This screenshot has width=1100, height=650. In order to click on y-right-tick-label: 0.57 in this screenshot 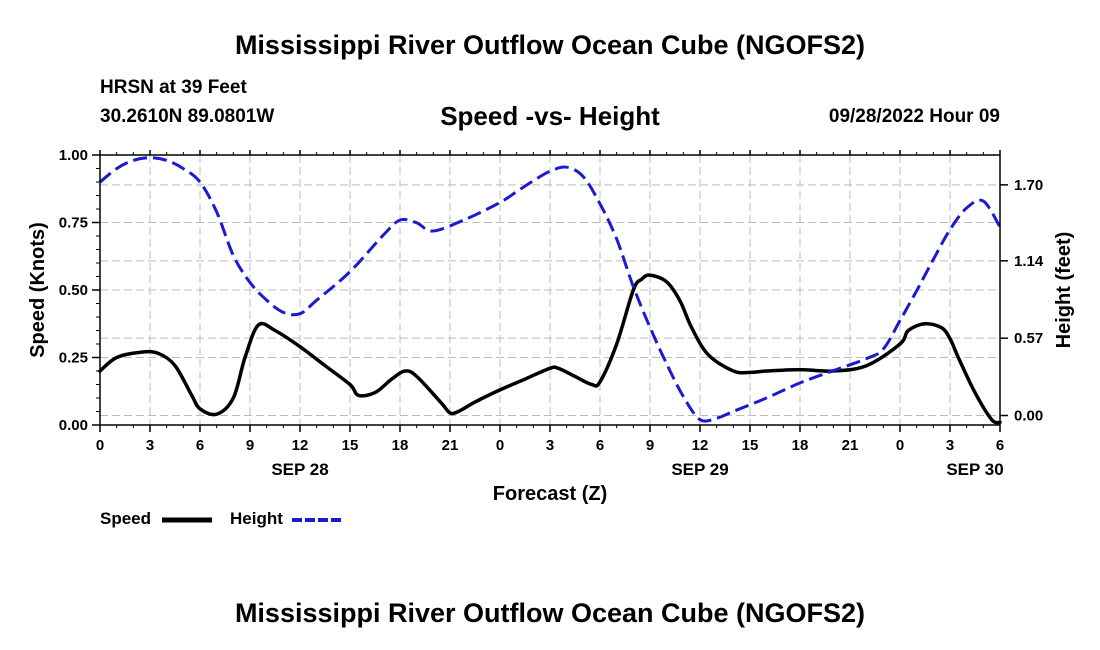, I will do `click(1028, 338)`.